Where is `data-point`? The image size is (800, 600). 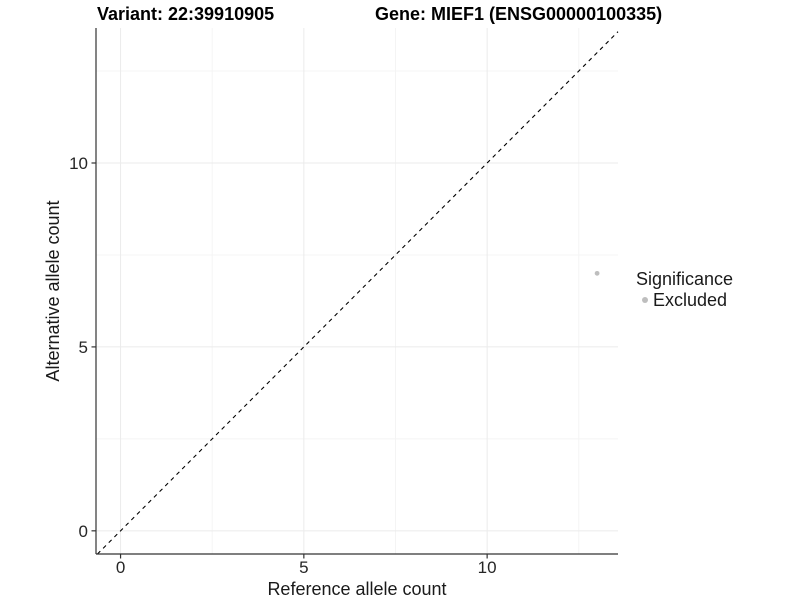
data-point is located at coordinates (597, 273).